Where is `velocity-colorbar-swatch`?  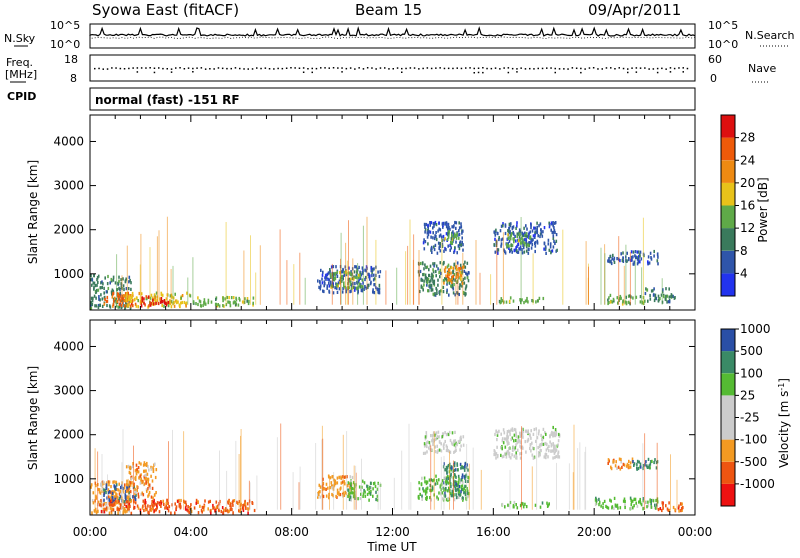
velocity-colorbar-swatch is located at coordinates (728, 406).